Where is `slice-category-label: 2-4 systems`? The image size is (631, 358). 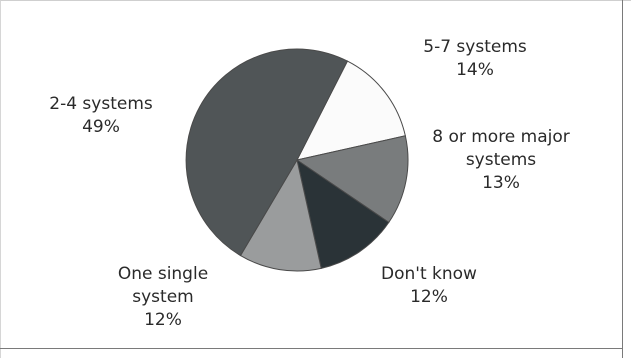 slice-category-label: 2-4 systems is located at coordinates (101, 104).